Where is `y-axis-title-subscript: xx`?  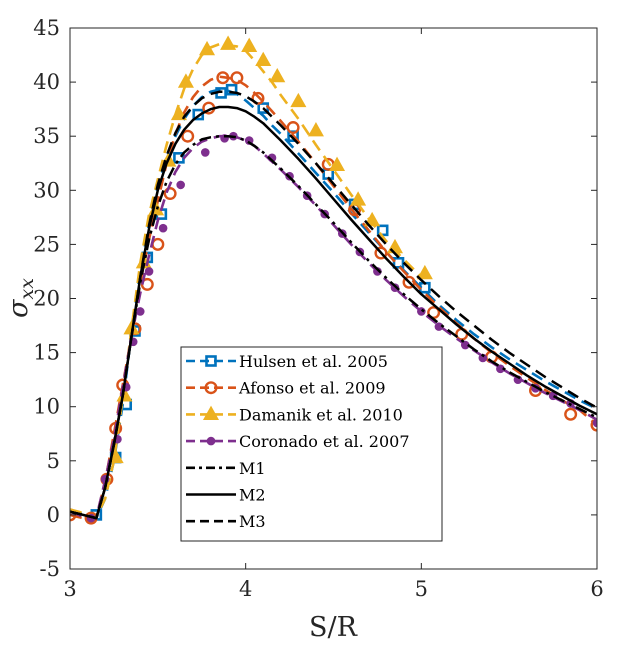
y-axis-title-subscript: xx is located at coordinates (27, 289).